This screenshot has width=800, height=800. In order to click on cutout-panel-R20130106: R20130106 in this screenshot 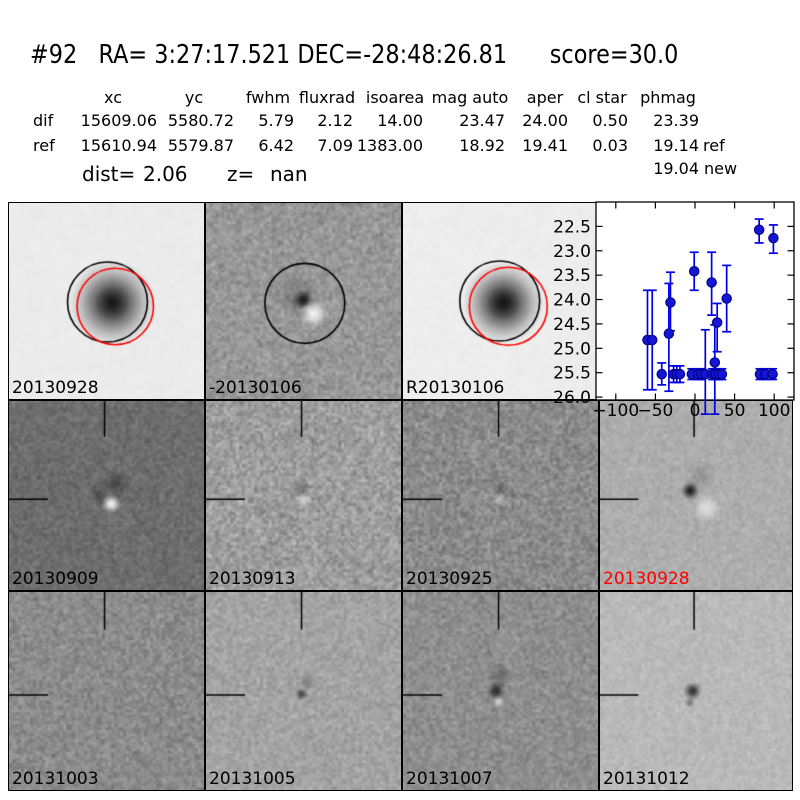, I will do `click(500, 301)`.